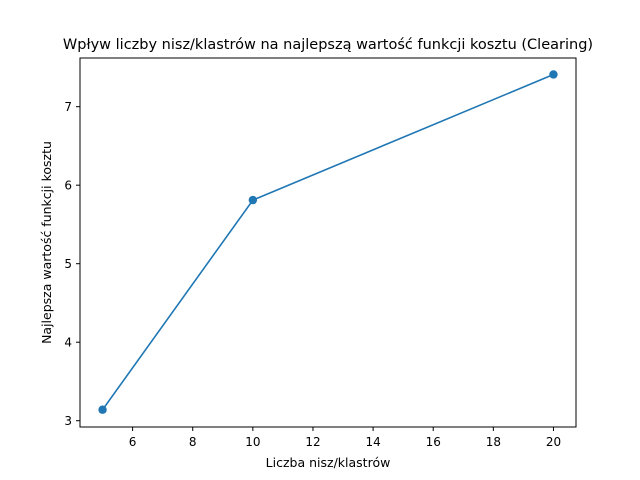  What do you see at coordinates (68, 421) in the screenshot?
I see `y-tick-label: 3` at bounding box center [68, 421].